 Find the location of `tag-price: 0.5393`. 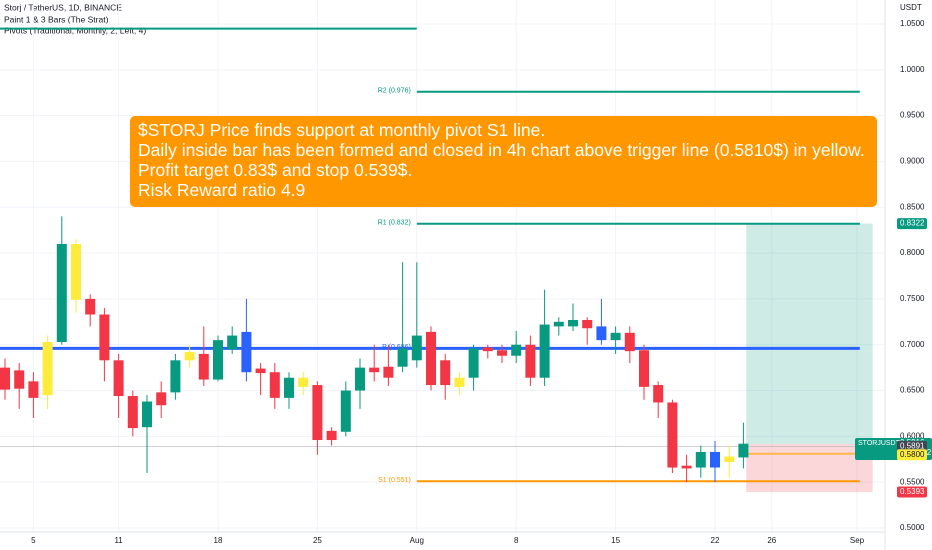

tag-price: 0.5393 is located at coordinates (912, 491).